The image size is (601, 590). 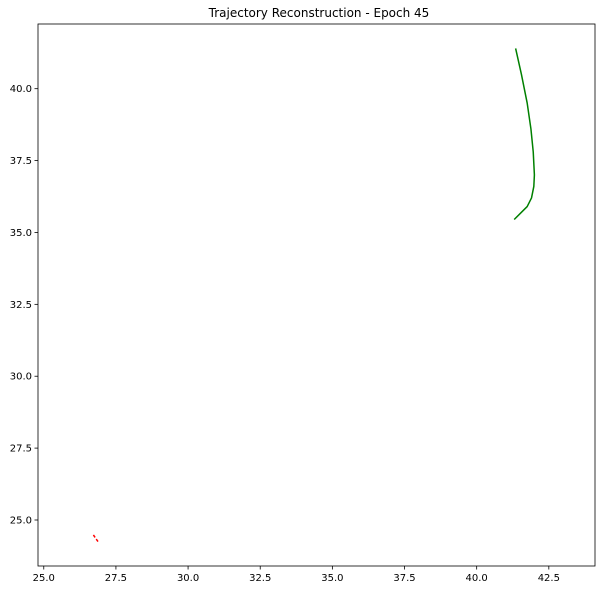 What do you see at coordinates (188, 578) in the screenshot?
I see `x-tick-label: 30.0` at bounding box center [188, 578].